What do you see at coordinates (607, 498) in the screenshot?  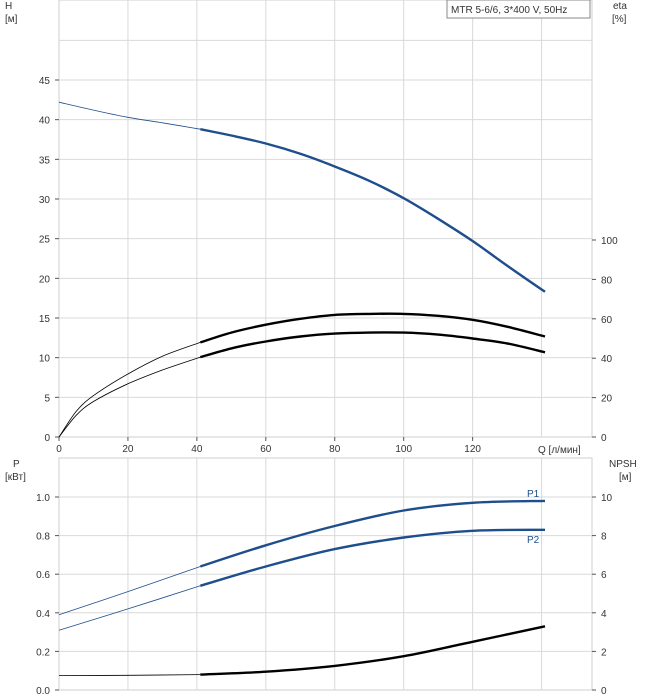 I see `npsh-tick-label: 10` at bounding box center [607, 498].